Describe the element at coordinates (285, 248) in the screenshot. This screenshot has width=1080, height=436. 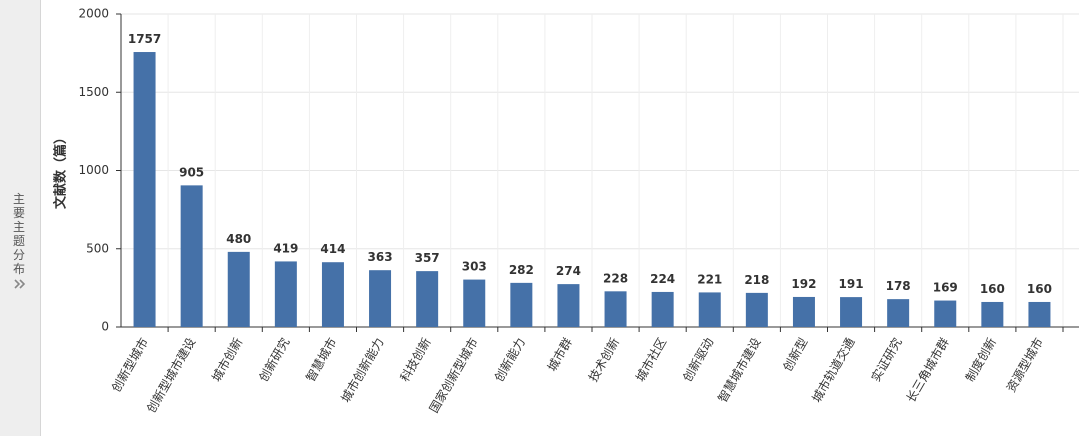
I see `value-label: 419` at that location.